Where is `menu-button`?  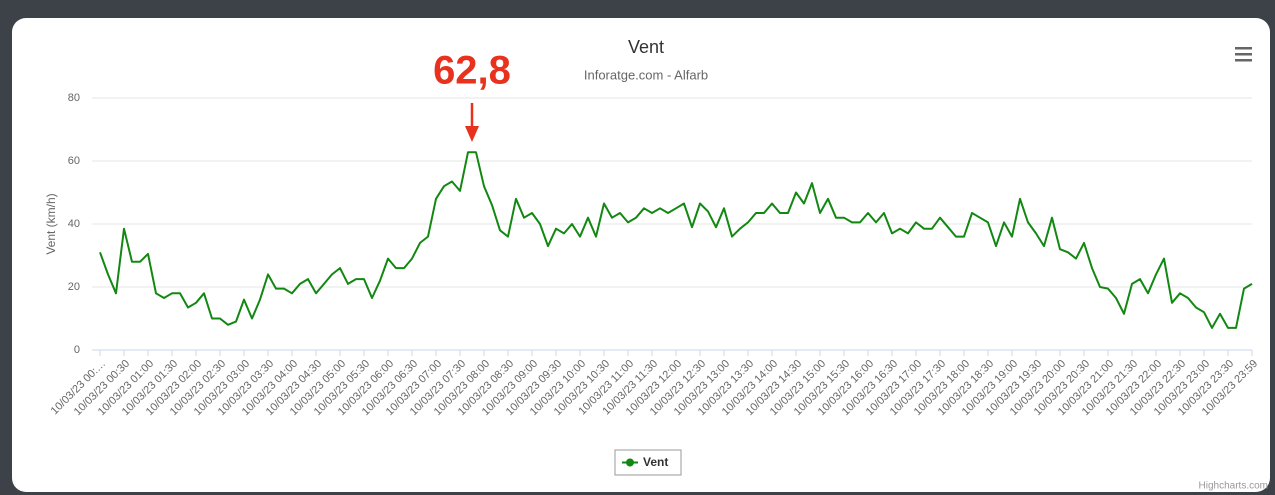
menu-button is located at coordinates (1243, 54).